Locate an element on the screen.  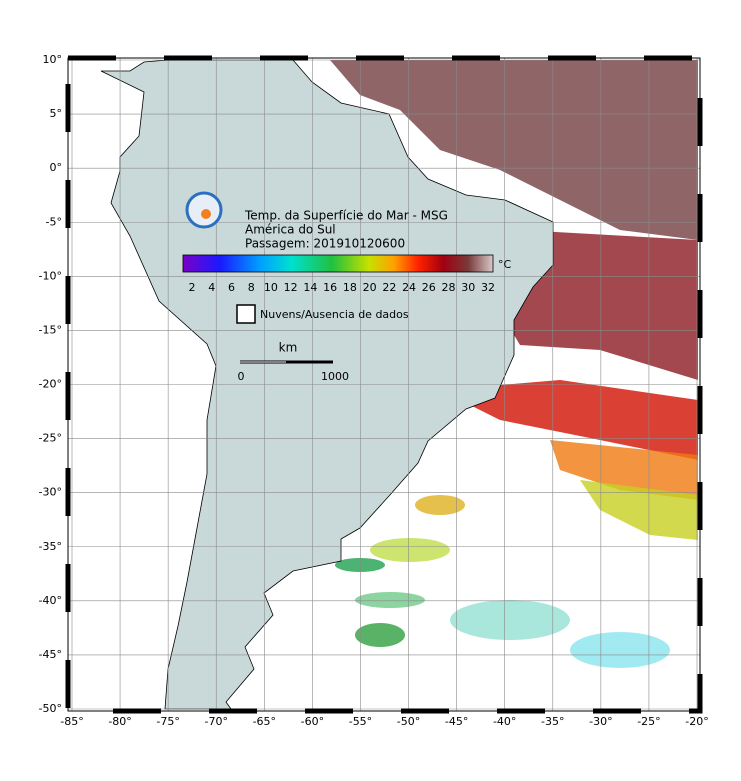
lat-label: -50° is located at coordinates (50, 708).